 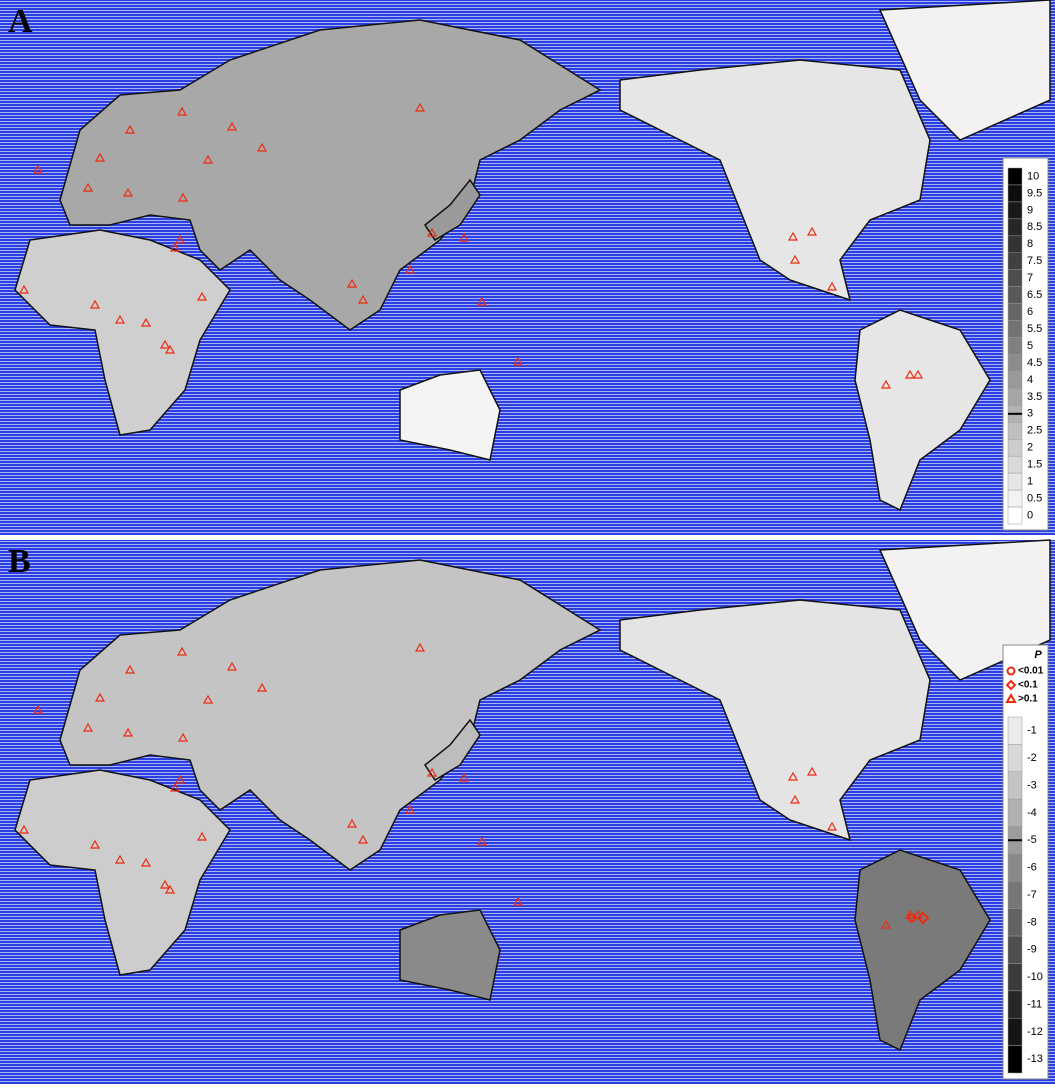 I want to click on legend-level-label: 10, so click(x=1033, y=176).